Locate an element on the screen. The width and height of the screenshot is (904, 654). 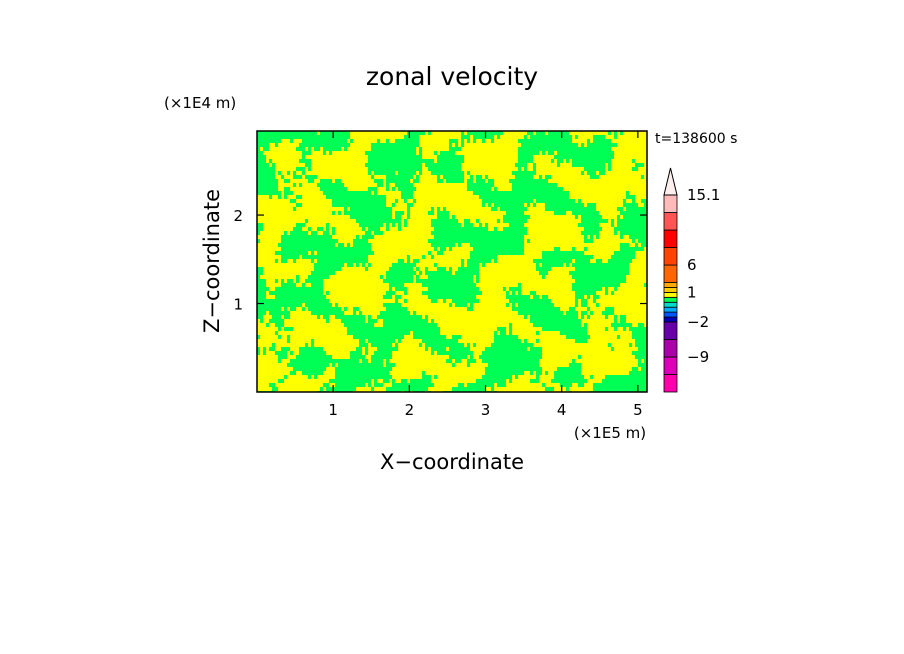
x-axis-label: X−coordinate is located at coordinates (452, 462).